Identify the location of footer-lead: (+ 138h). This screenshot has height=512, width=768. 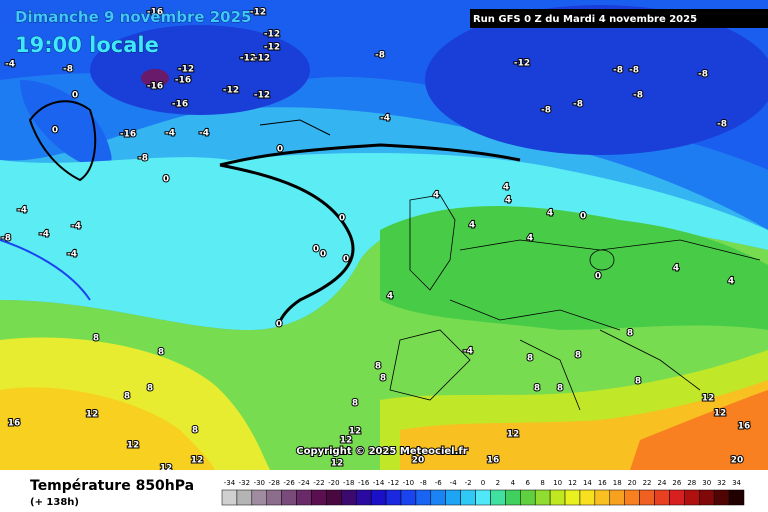
(54, 502).